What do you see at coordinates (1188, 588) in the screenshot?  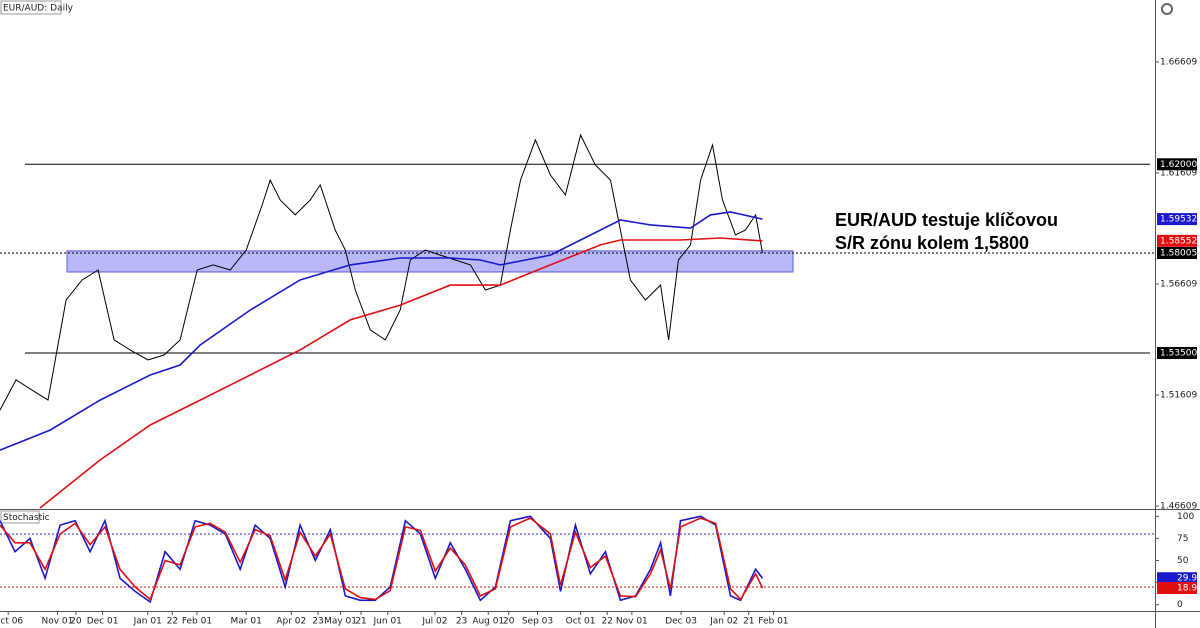 I see `last-value-label: 18.90` at bounding box center [1188, 588].